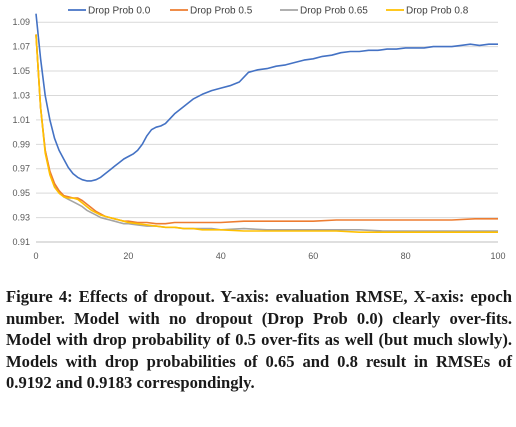 This screenshot has width=516, height=427. What do you see at coordinates (406, 256) in the screenshot?
I see `x-tick-label: 80` at bounding box center [406, 256].